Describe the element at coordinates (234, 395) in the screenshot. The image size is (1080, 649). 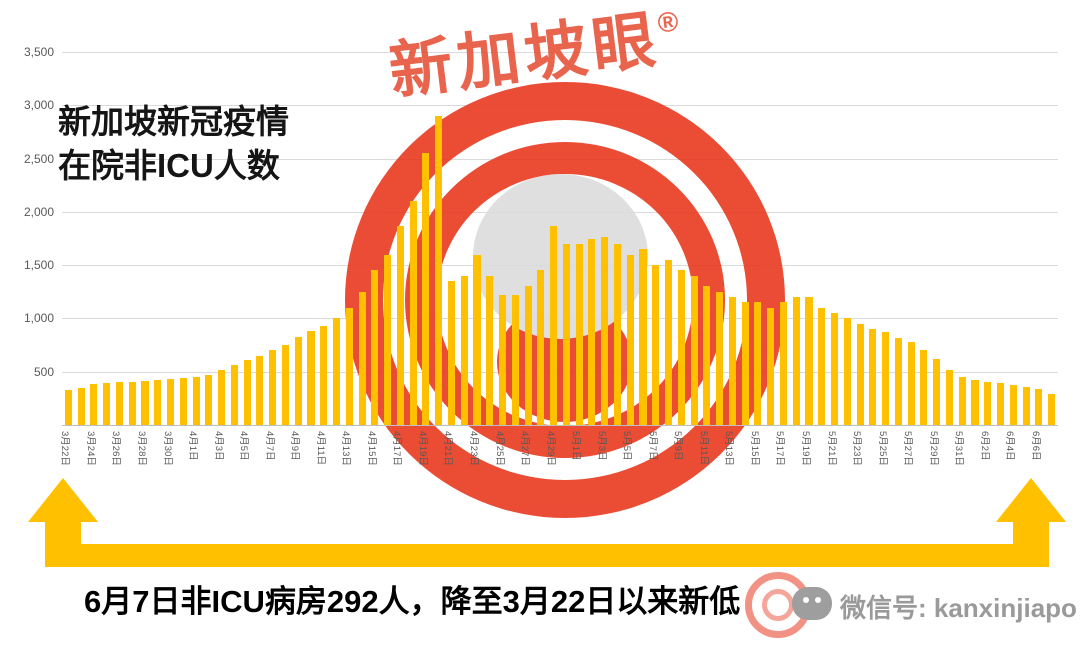
I see `bar-4月4日` at that location.